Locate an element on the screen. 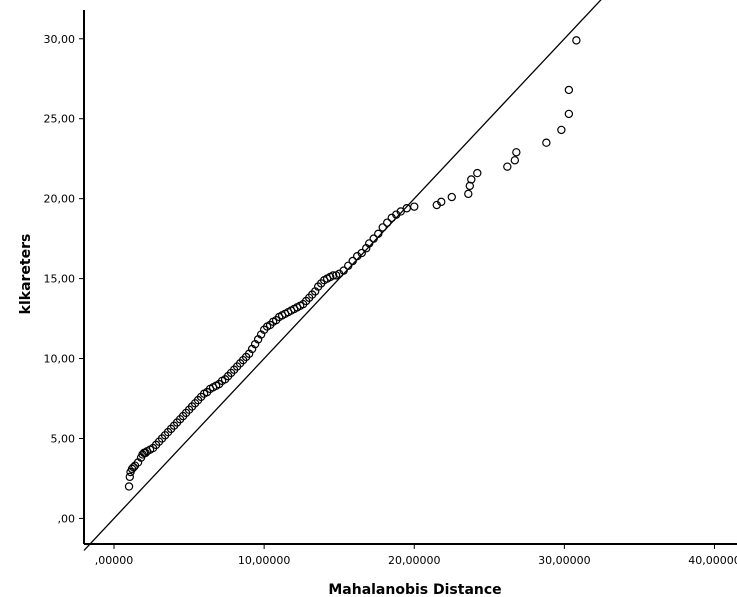 The height and width of the screenshot is (597, 737). y-tick-label: 25,00 is located at coordinates (60, 119).